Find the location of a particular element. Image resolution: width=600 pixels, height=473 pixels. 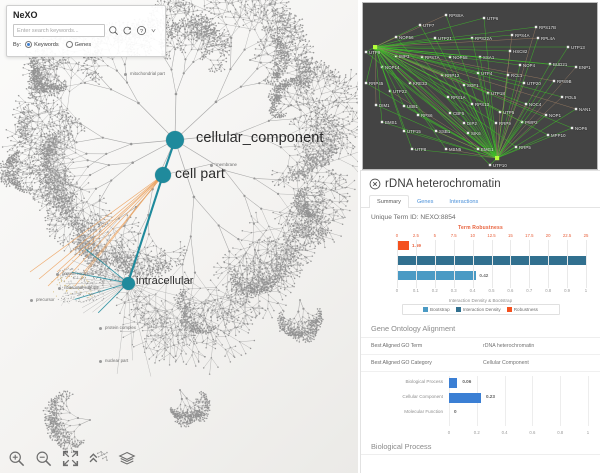

gene-label: UTP7 is located at coordinates (429, 25).